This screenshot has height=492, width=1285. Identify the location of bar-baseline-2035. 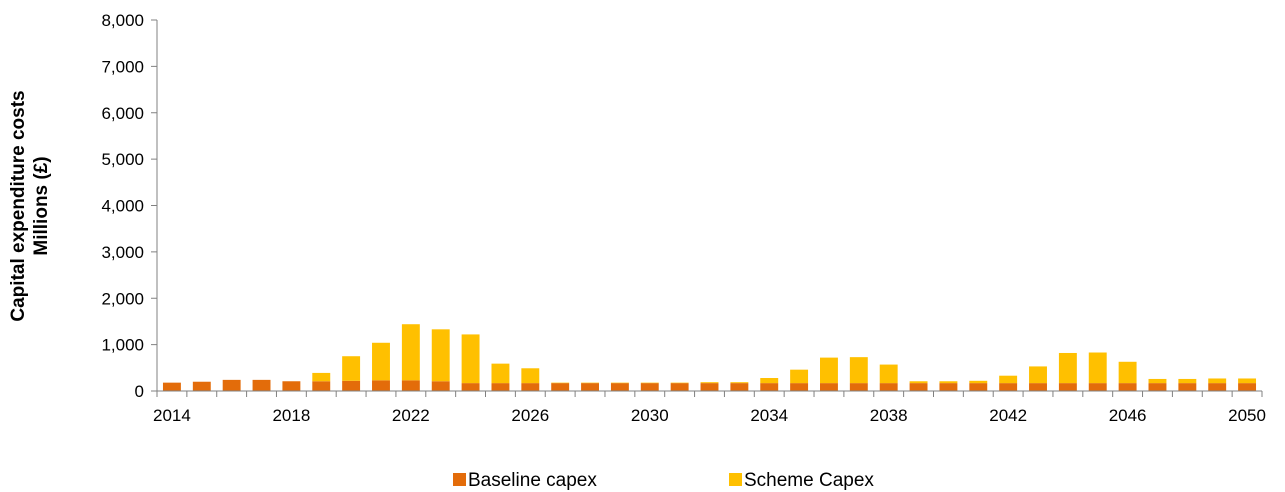
(799, 387).